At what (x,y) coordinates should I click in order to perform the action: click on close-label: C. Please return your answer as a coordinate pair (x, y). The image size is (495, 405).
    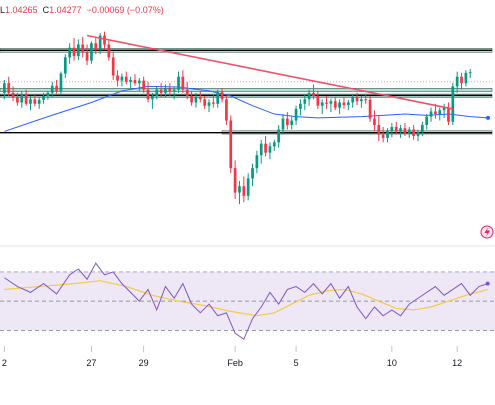
    Looking at the image, I should click on (46, 10).